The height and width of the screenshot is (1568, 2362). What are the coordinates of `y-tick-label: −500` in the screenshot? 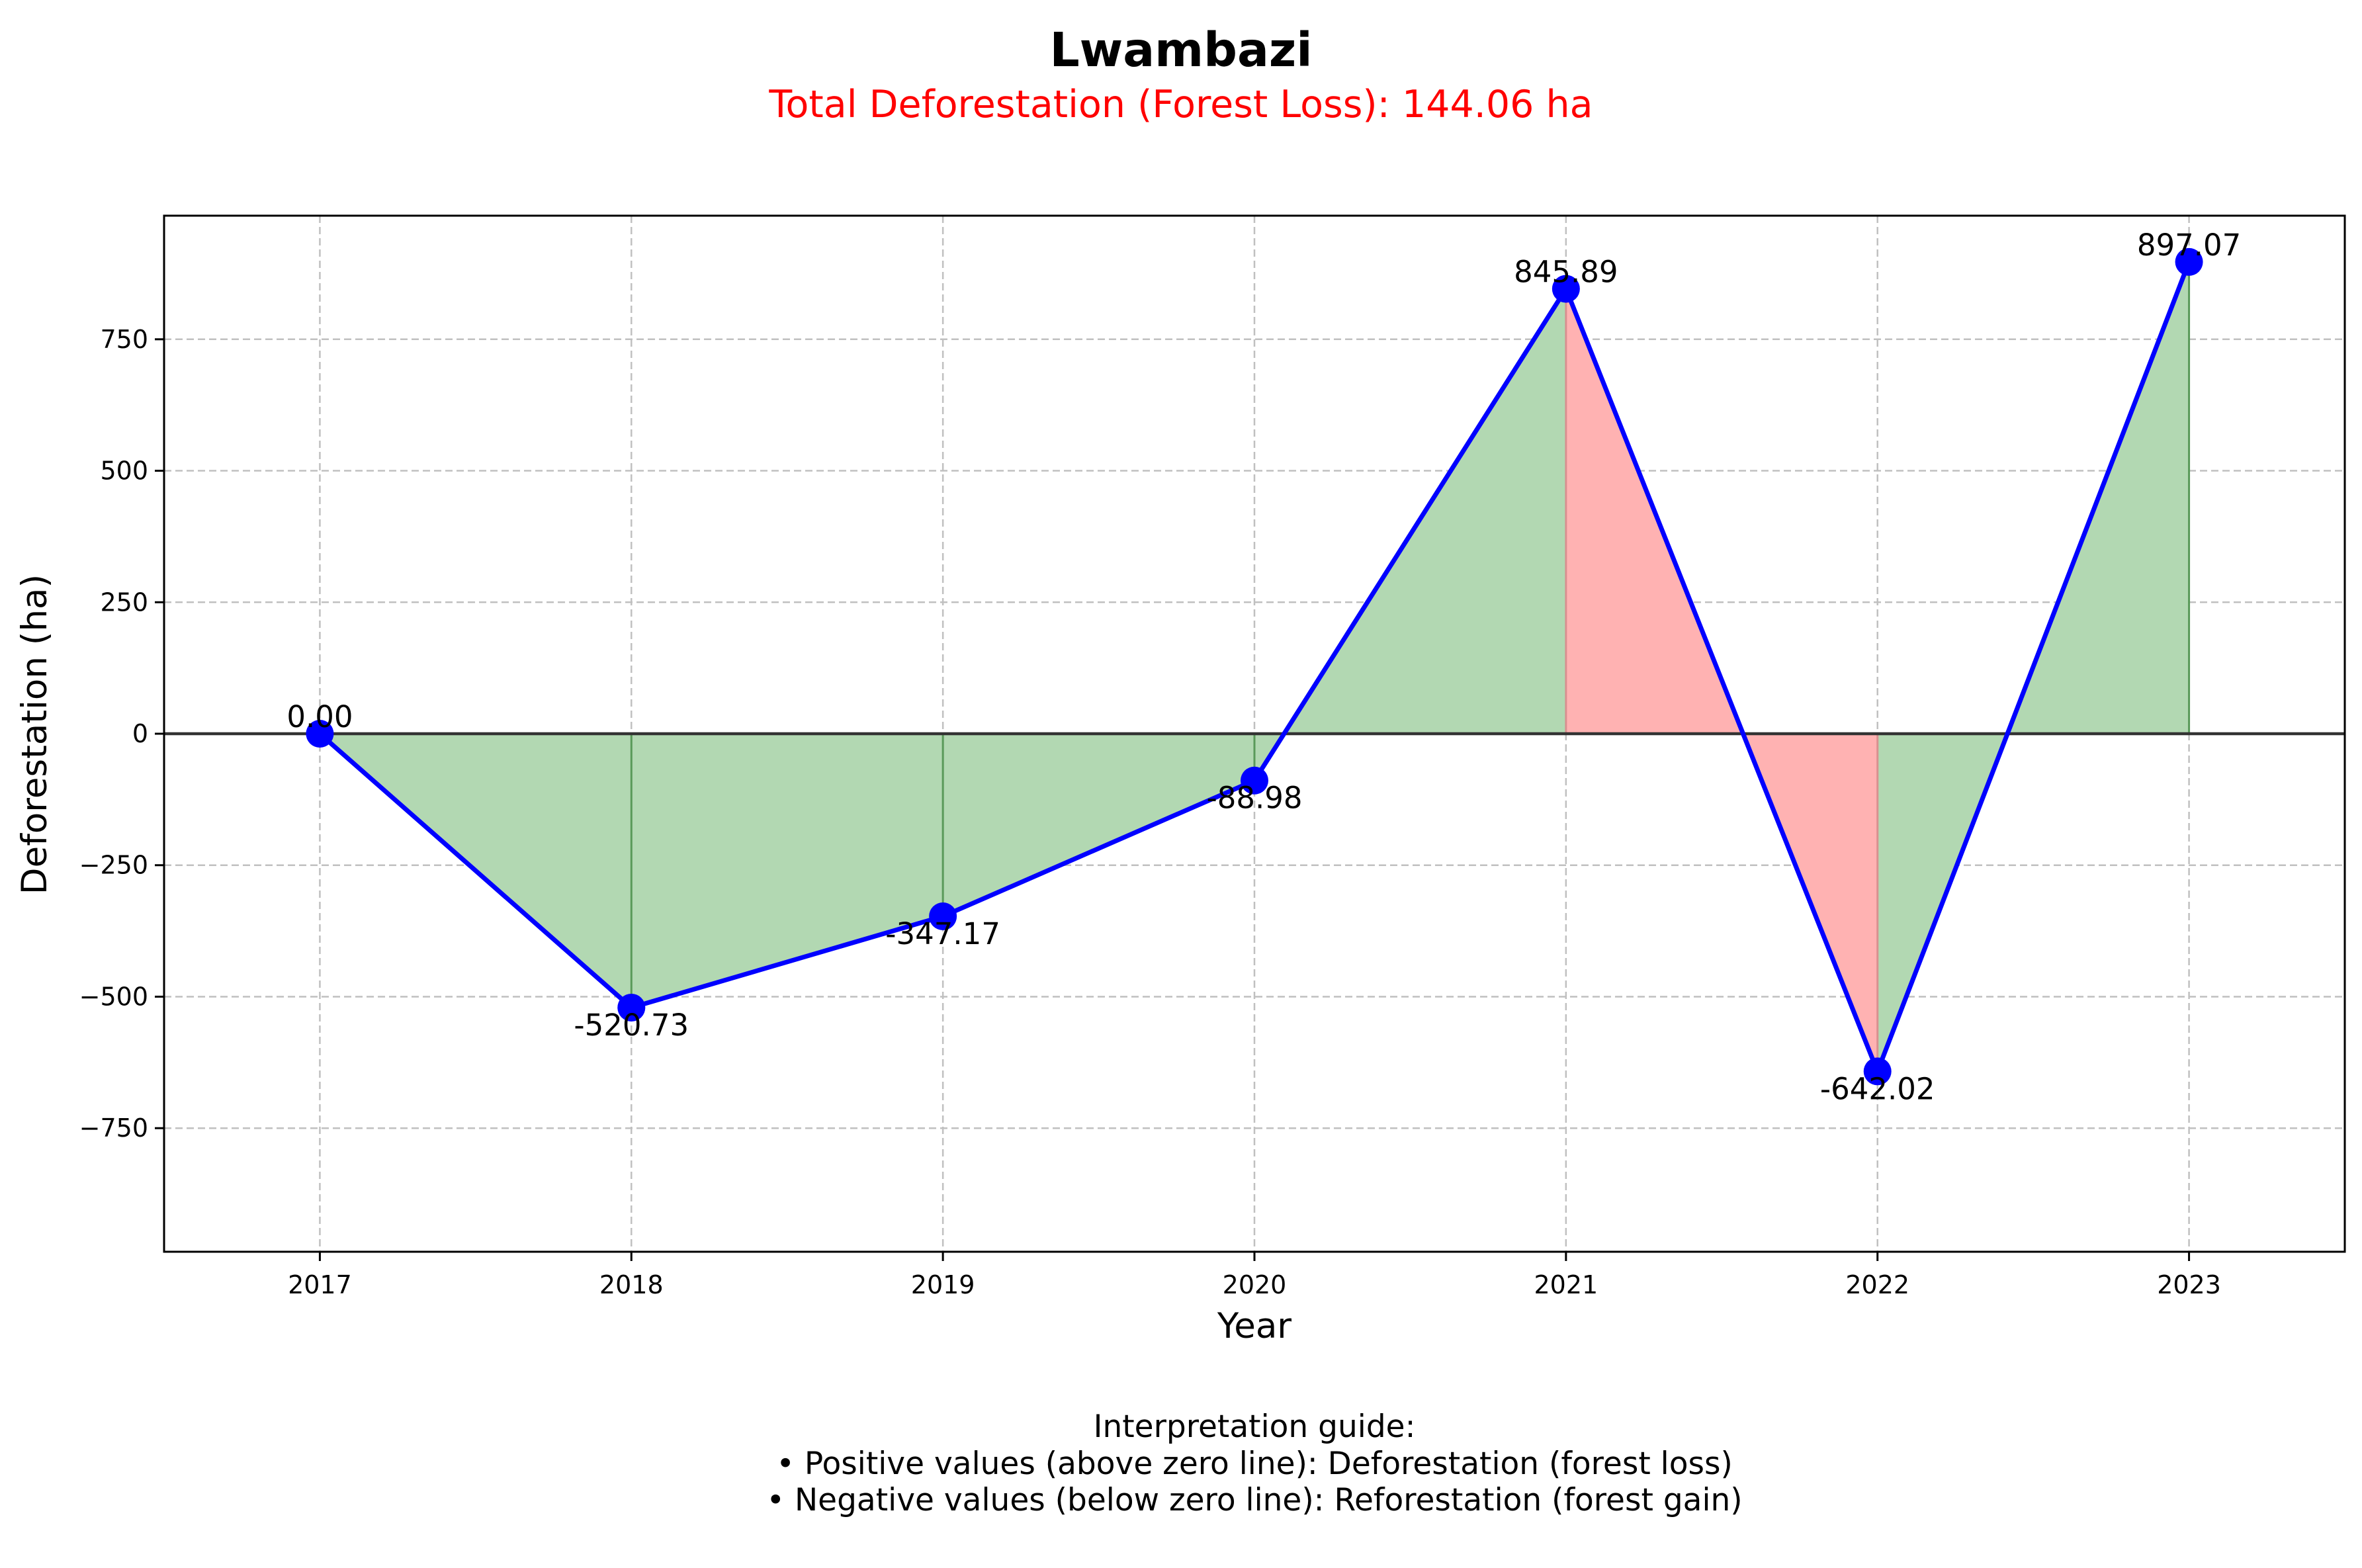 It's located at (113, 997).